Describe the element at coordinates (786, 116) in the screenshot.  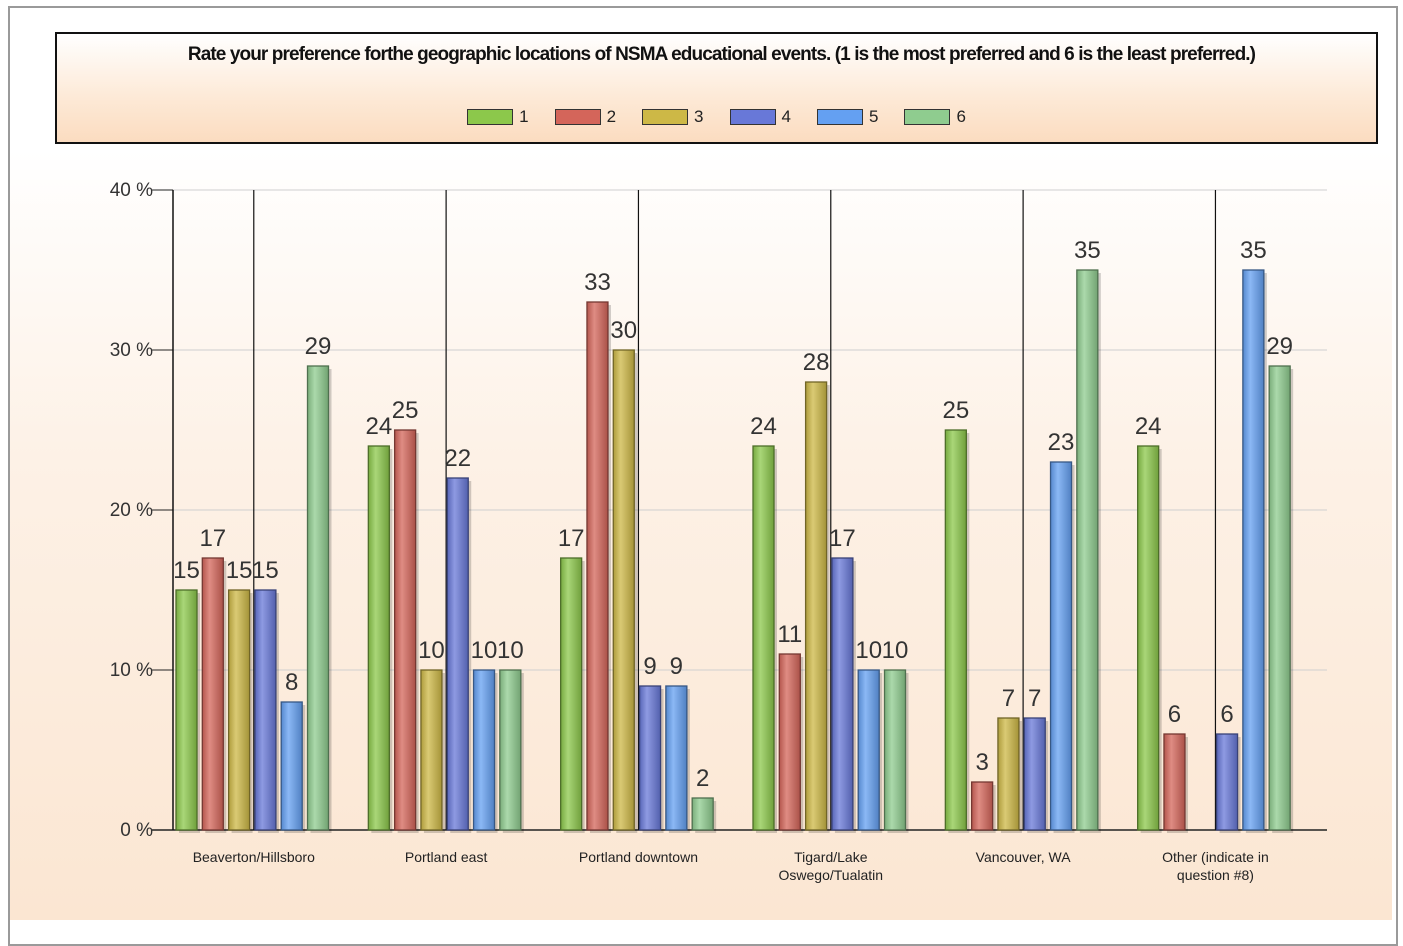
I see `legend-label: 4` at that location.